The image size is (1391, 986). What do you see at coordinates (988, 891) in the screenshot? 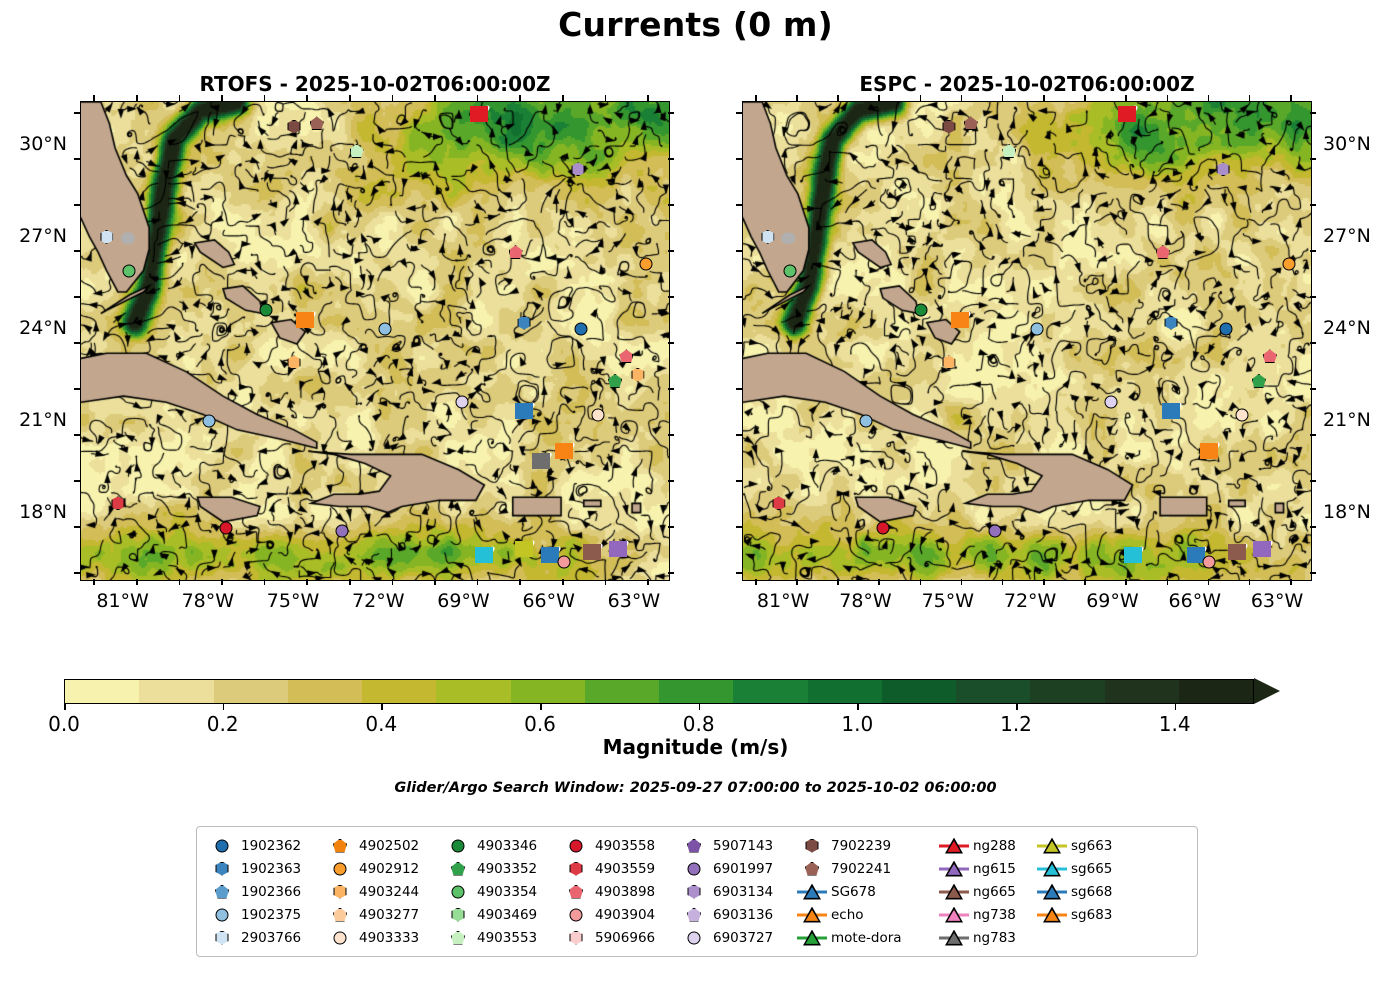
I see `legend-item-ng665: ng665` at bounding box center [988, 891].